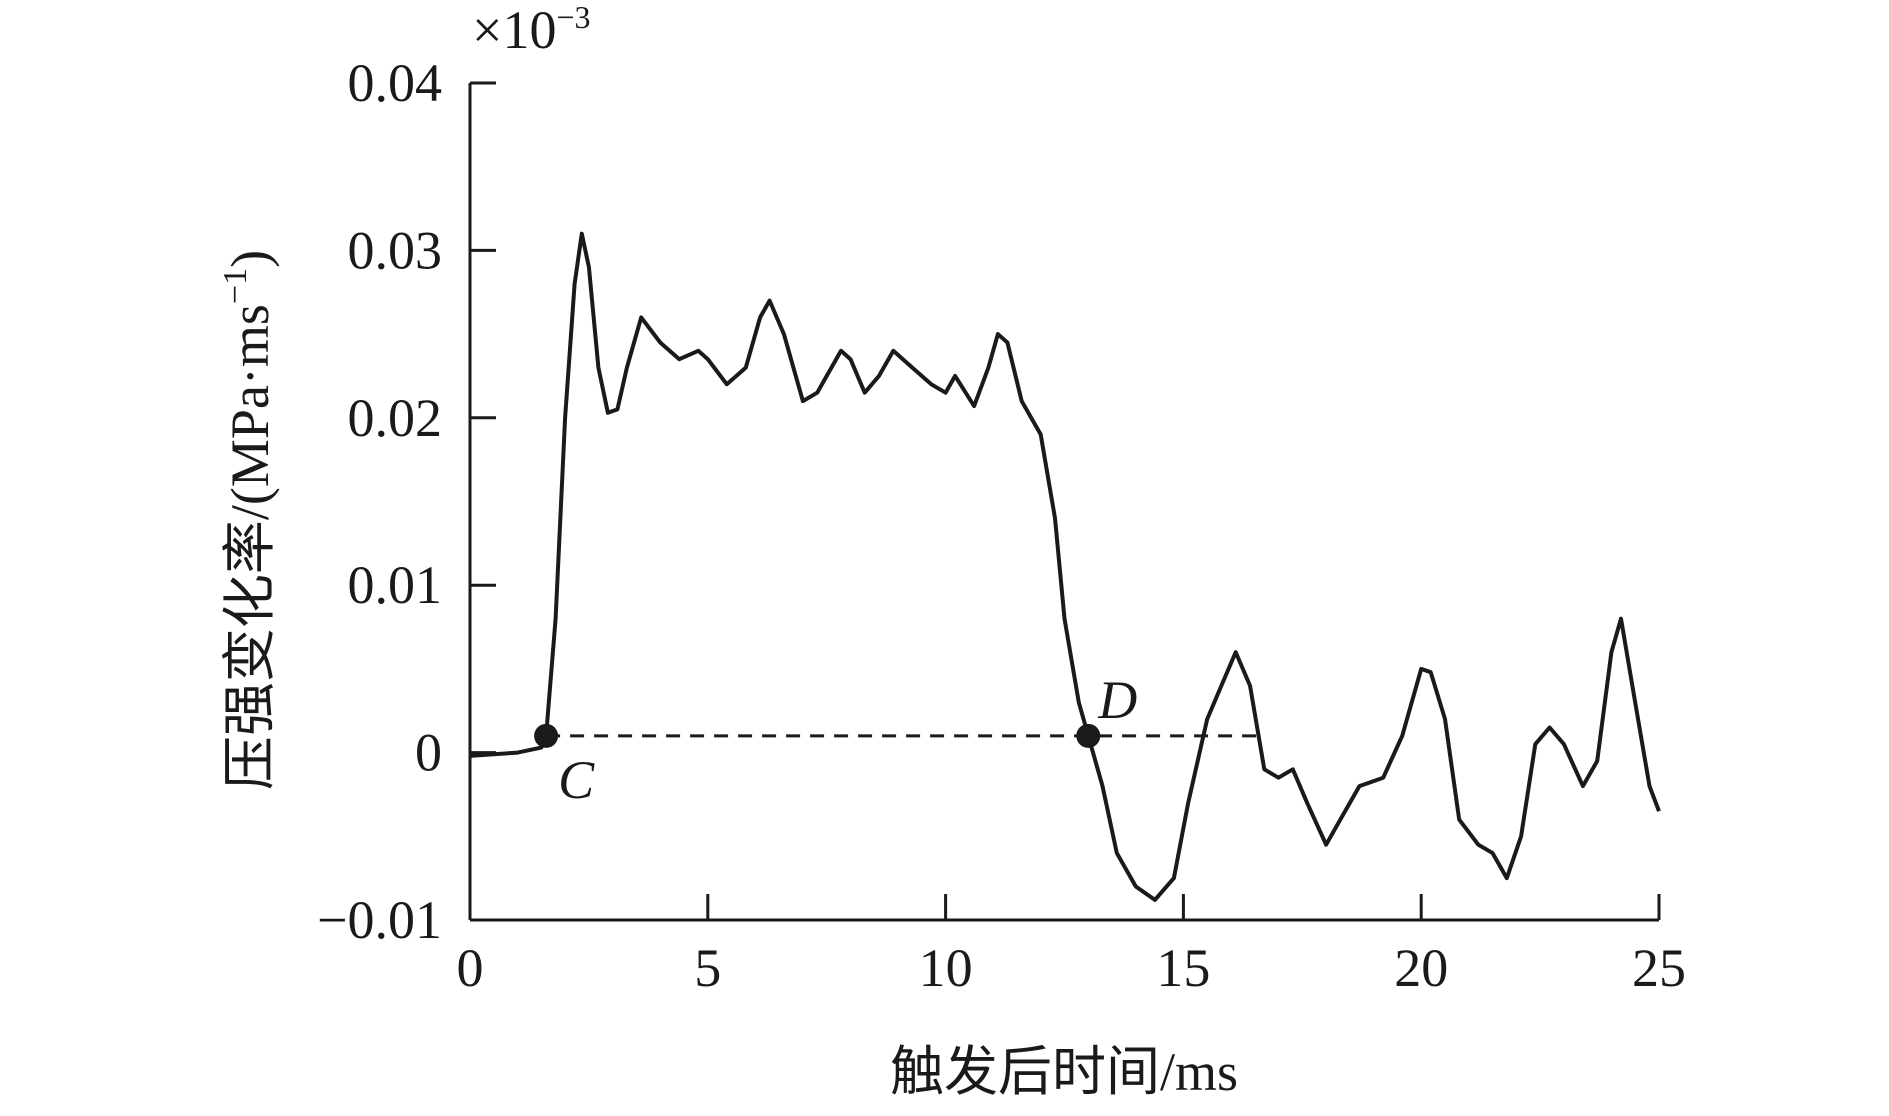 The height and width of the screenshot is (1116, 1889). I want to click on y-axis-label: 压强变化率/(MPa·ms−1), so click(248, 520).